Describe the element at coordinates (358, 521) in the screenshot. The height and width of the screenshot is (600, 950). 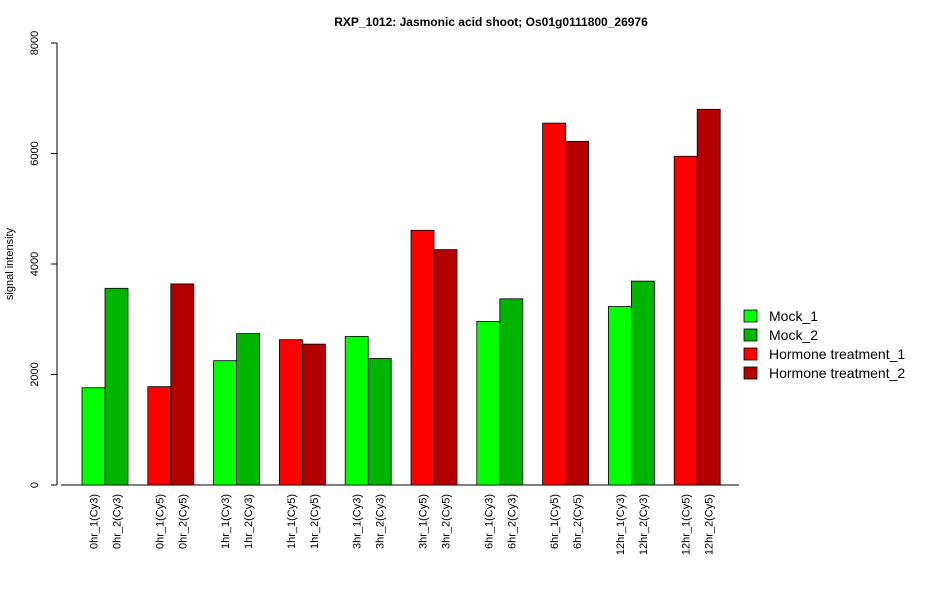
I see `x-tick-label: 3hr_1(Cy3)` at that location.